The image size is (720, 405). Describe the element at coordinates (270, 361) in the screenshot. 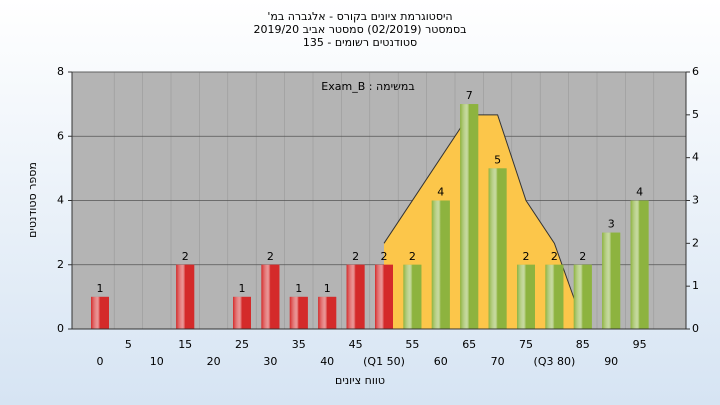

I see `x-tick-label: 30` at that location.